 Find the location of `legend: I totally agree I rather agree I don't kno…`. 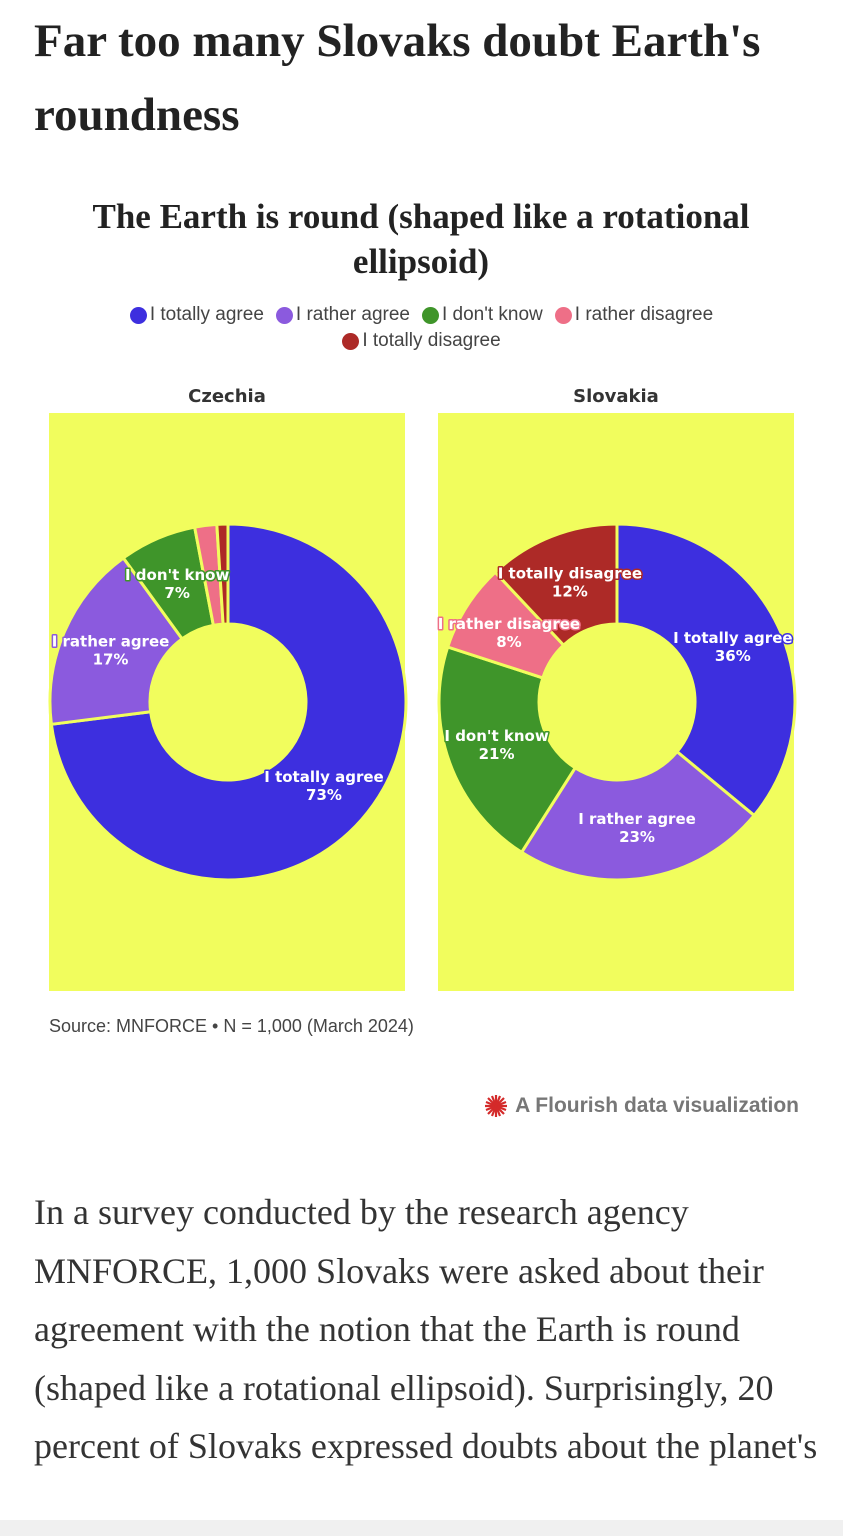

legend: I totally agree I rather agree I don't kno… is located at coordinates (421, 328).